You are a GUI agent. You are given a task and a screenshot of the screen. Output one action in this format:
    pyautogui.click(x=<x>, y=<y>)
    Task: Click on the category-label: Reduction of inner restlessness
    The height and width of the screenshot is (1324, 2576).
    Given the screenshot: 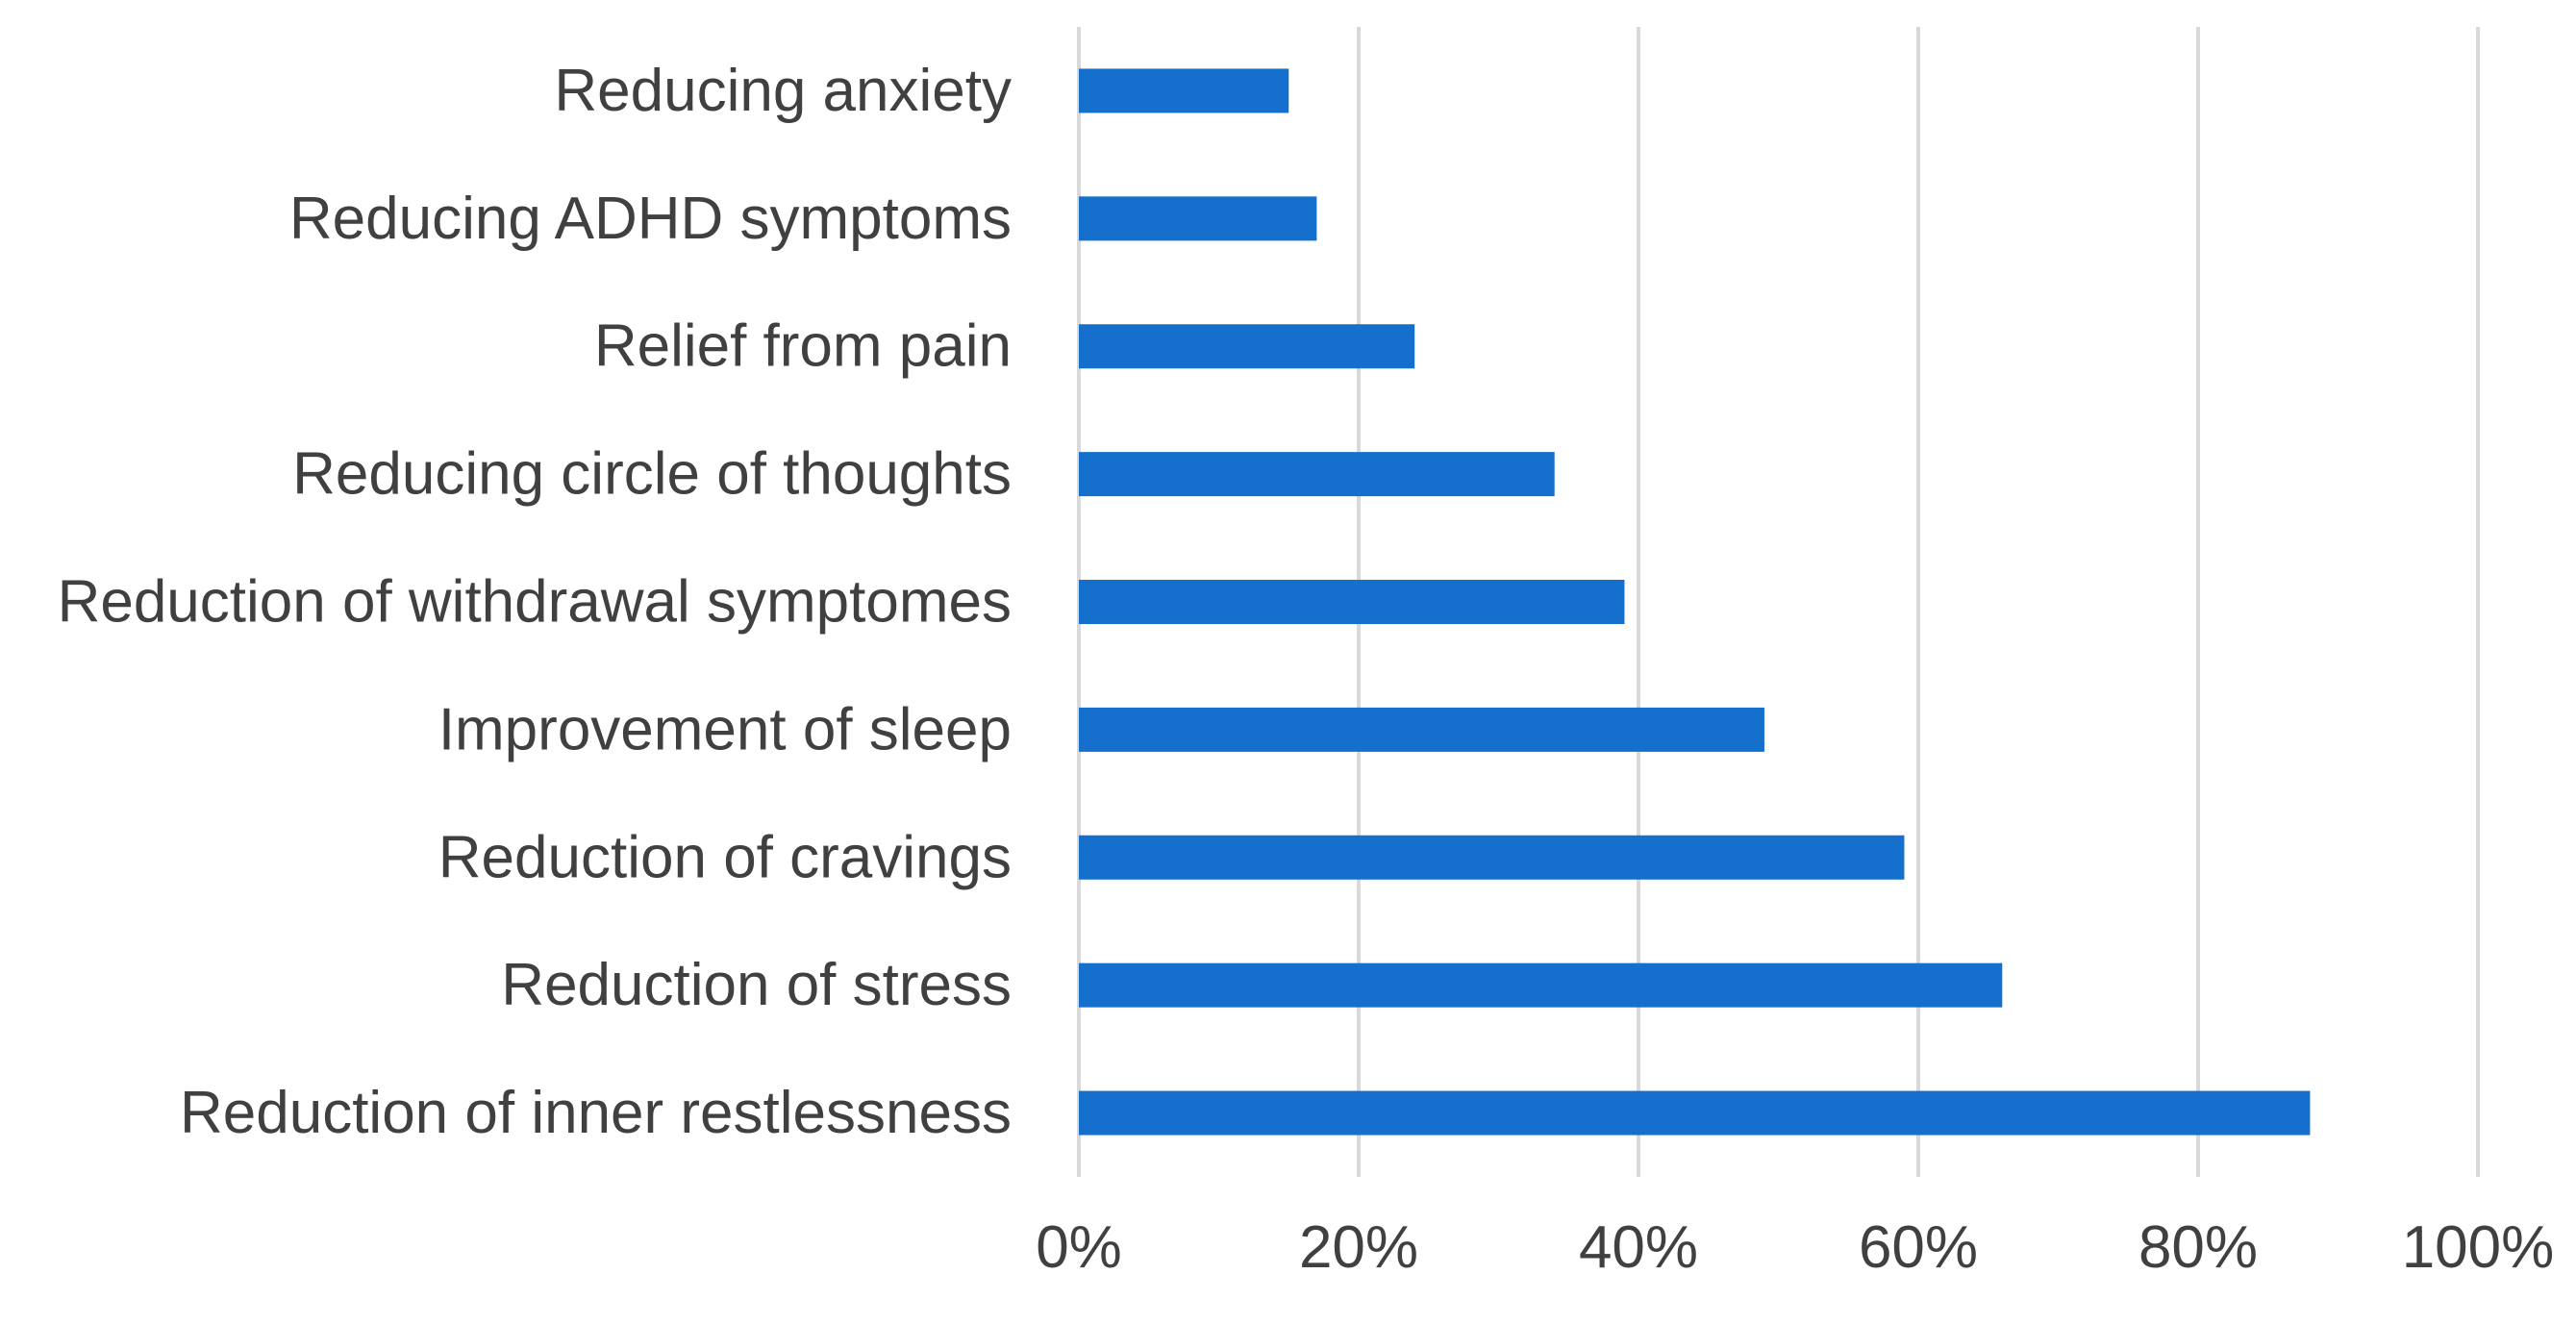 What is the action you would take?
    pyautogui.click(x=596, y=1113)
    